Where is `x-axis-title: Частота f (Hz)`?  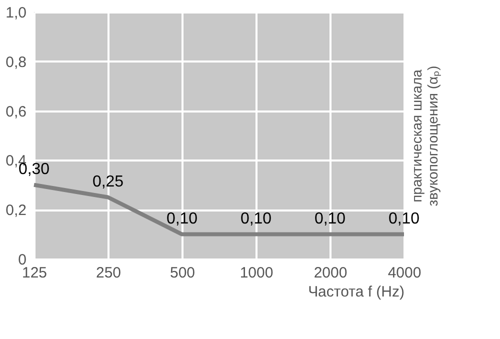
x-axis-title: Частота f (Hz) is located at coordinates (356, 292).